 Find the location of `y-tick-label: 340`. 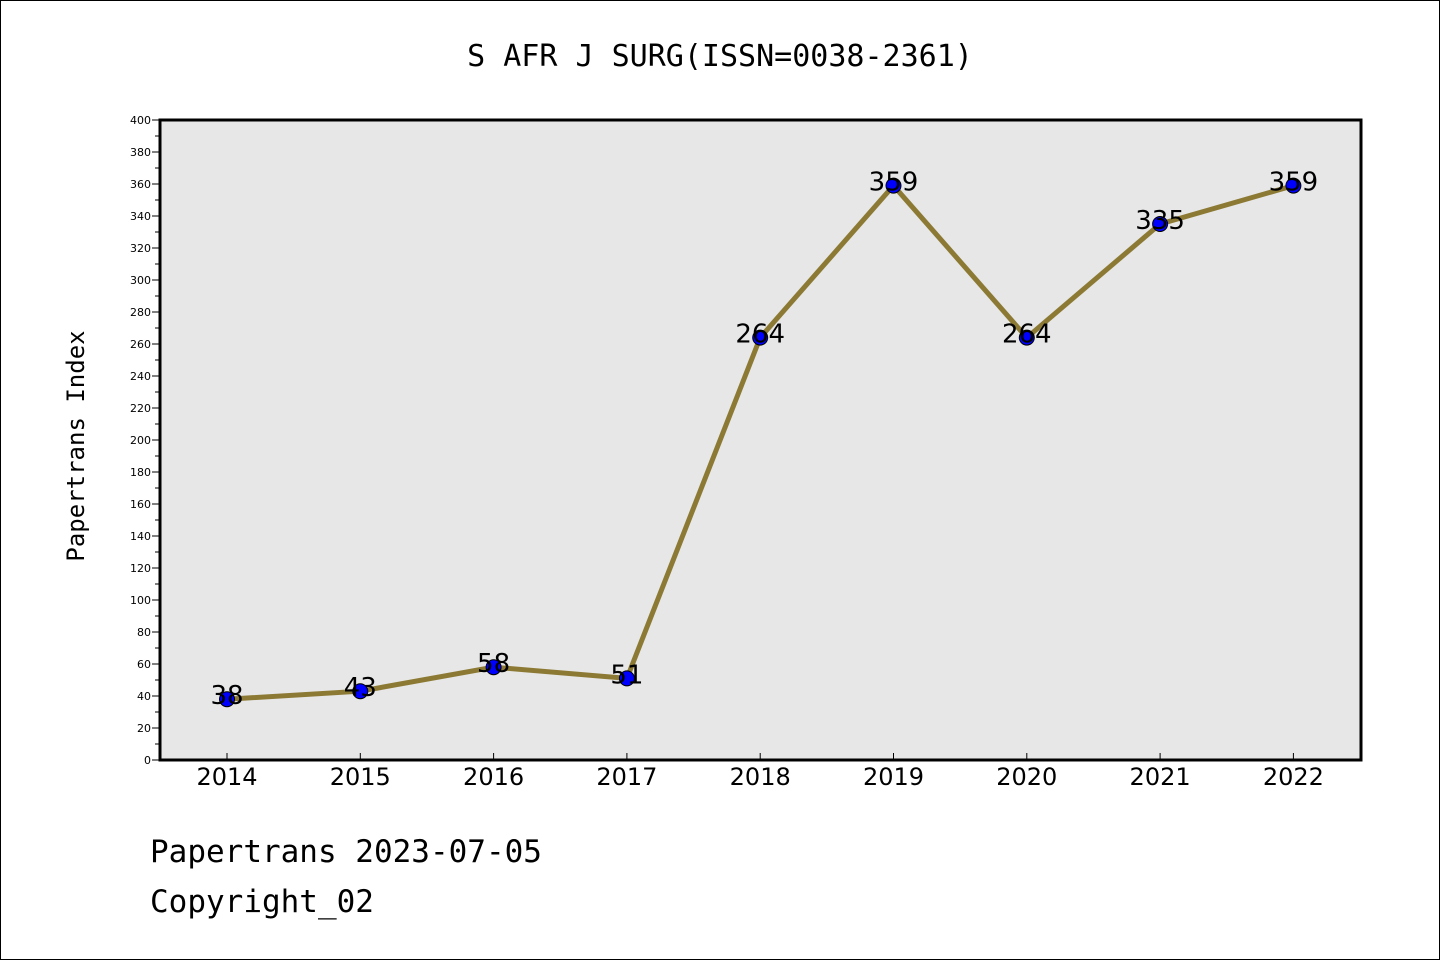

y-tick-label: 340 is located at coordinates (140, 216).